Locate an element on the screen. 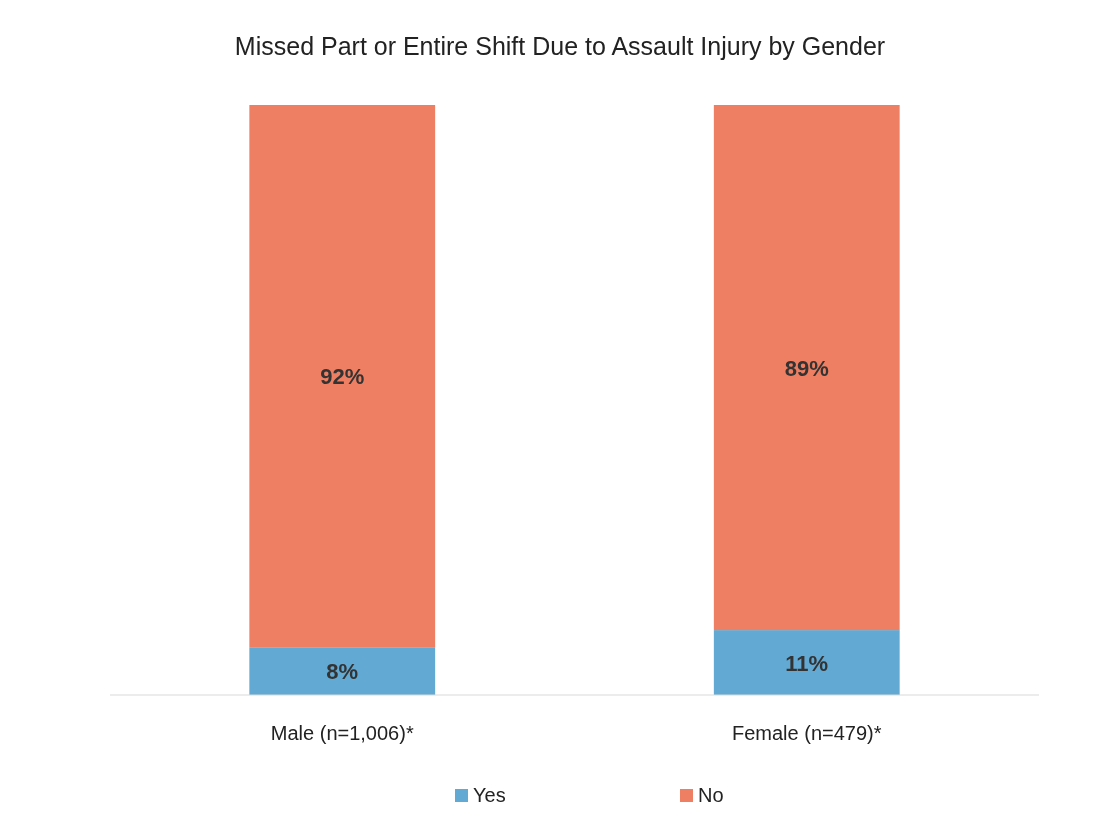 Image resolution: width=1109 pixels, height=823 pixels. data-label: 11% is located at coordinates (807, 663).